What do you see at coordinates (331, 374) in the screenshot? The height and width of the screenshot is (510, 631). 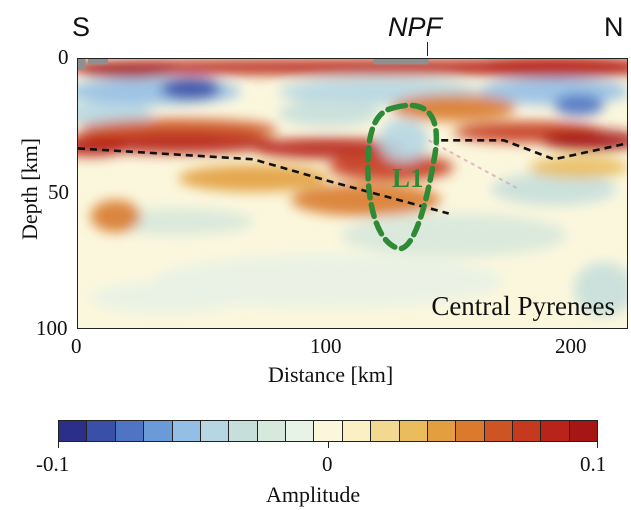 I see `x-axis-title: Distance [km]` at bounding box center [331, 374].